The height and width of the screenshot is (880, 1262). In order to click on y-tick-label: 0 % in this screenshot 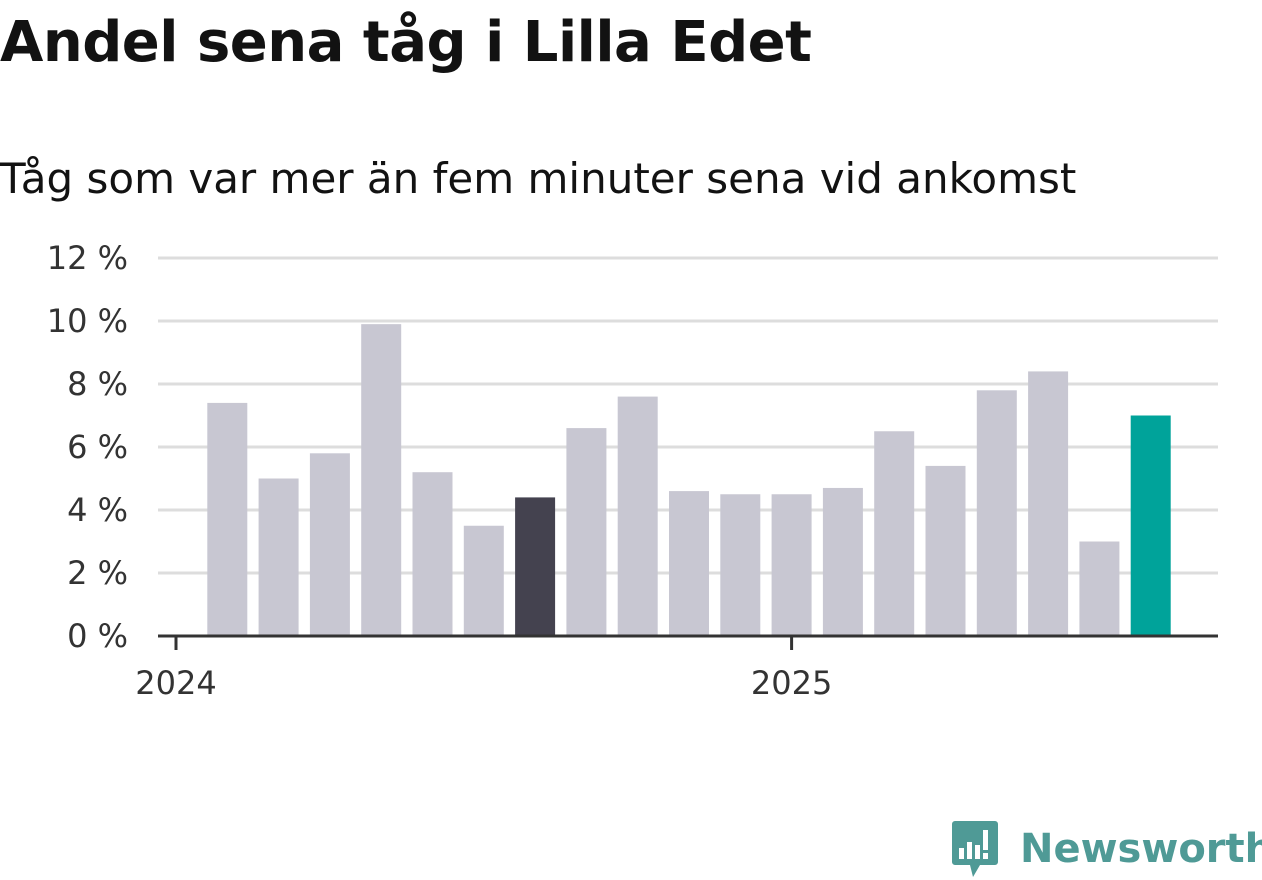, I will do `click(97, 636)`.